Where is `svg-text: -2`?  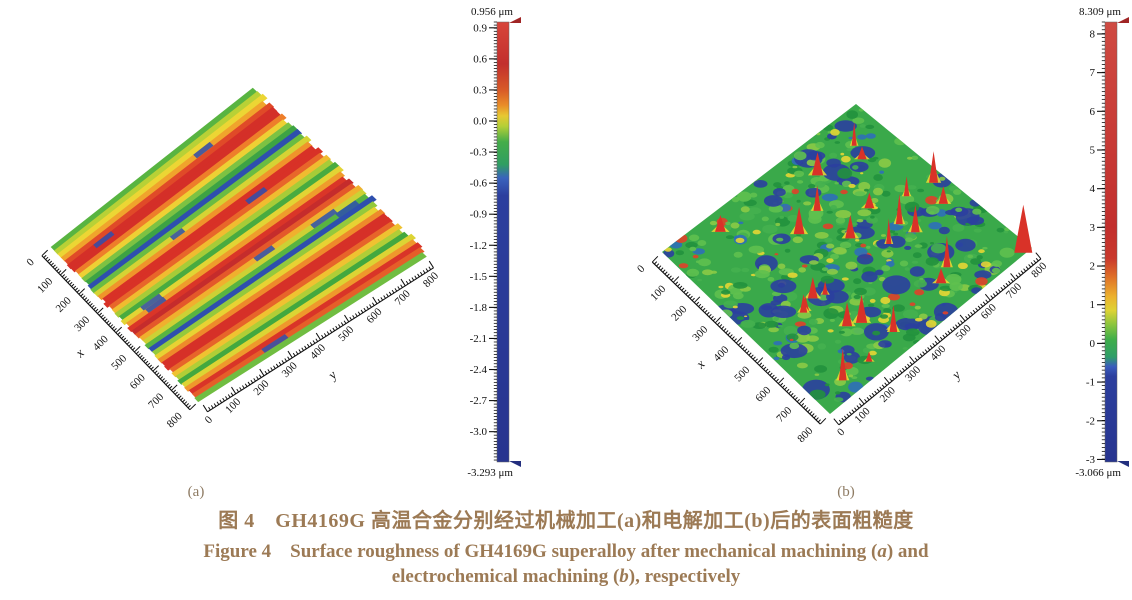
svg-text: -2 is located at coordinates (1090, 421).